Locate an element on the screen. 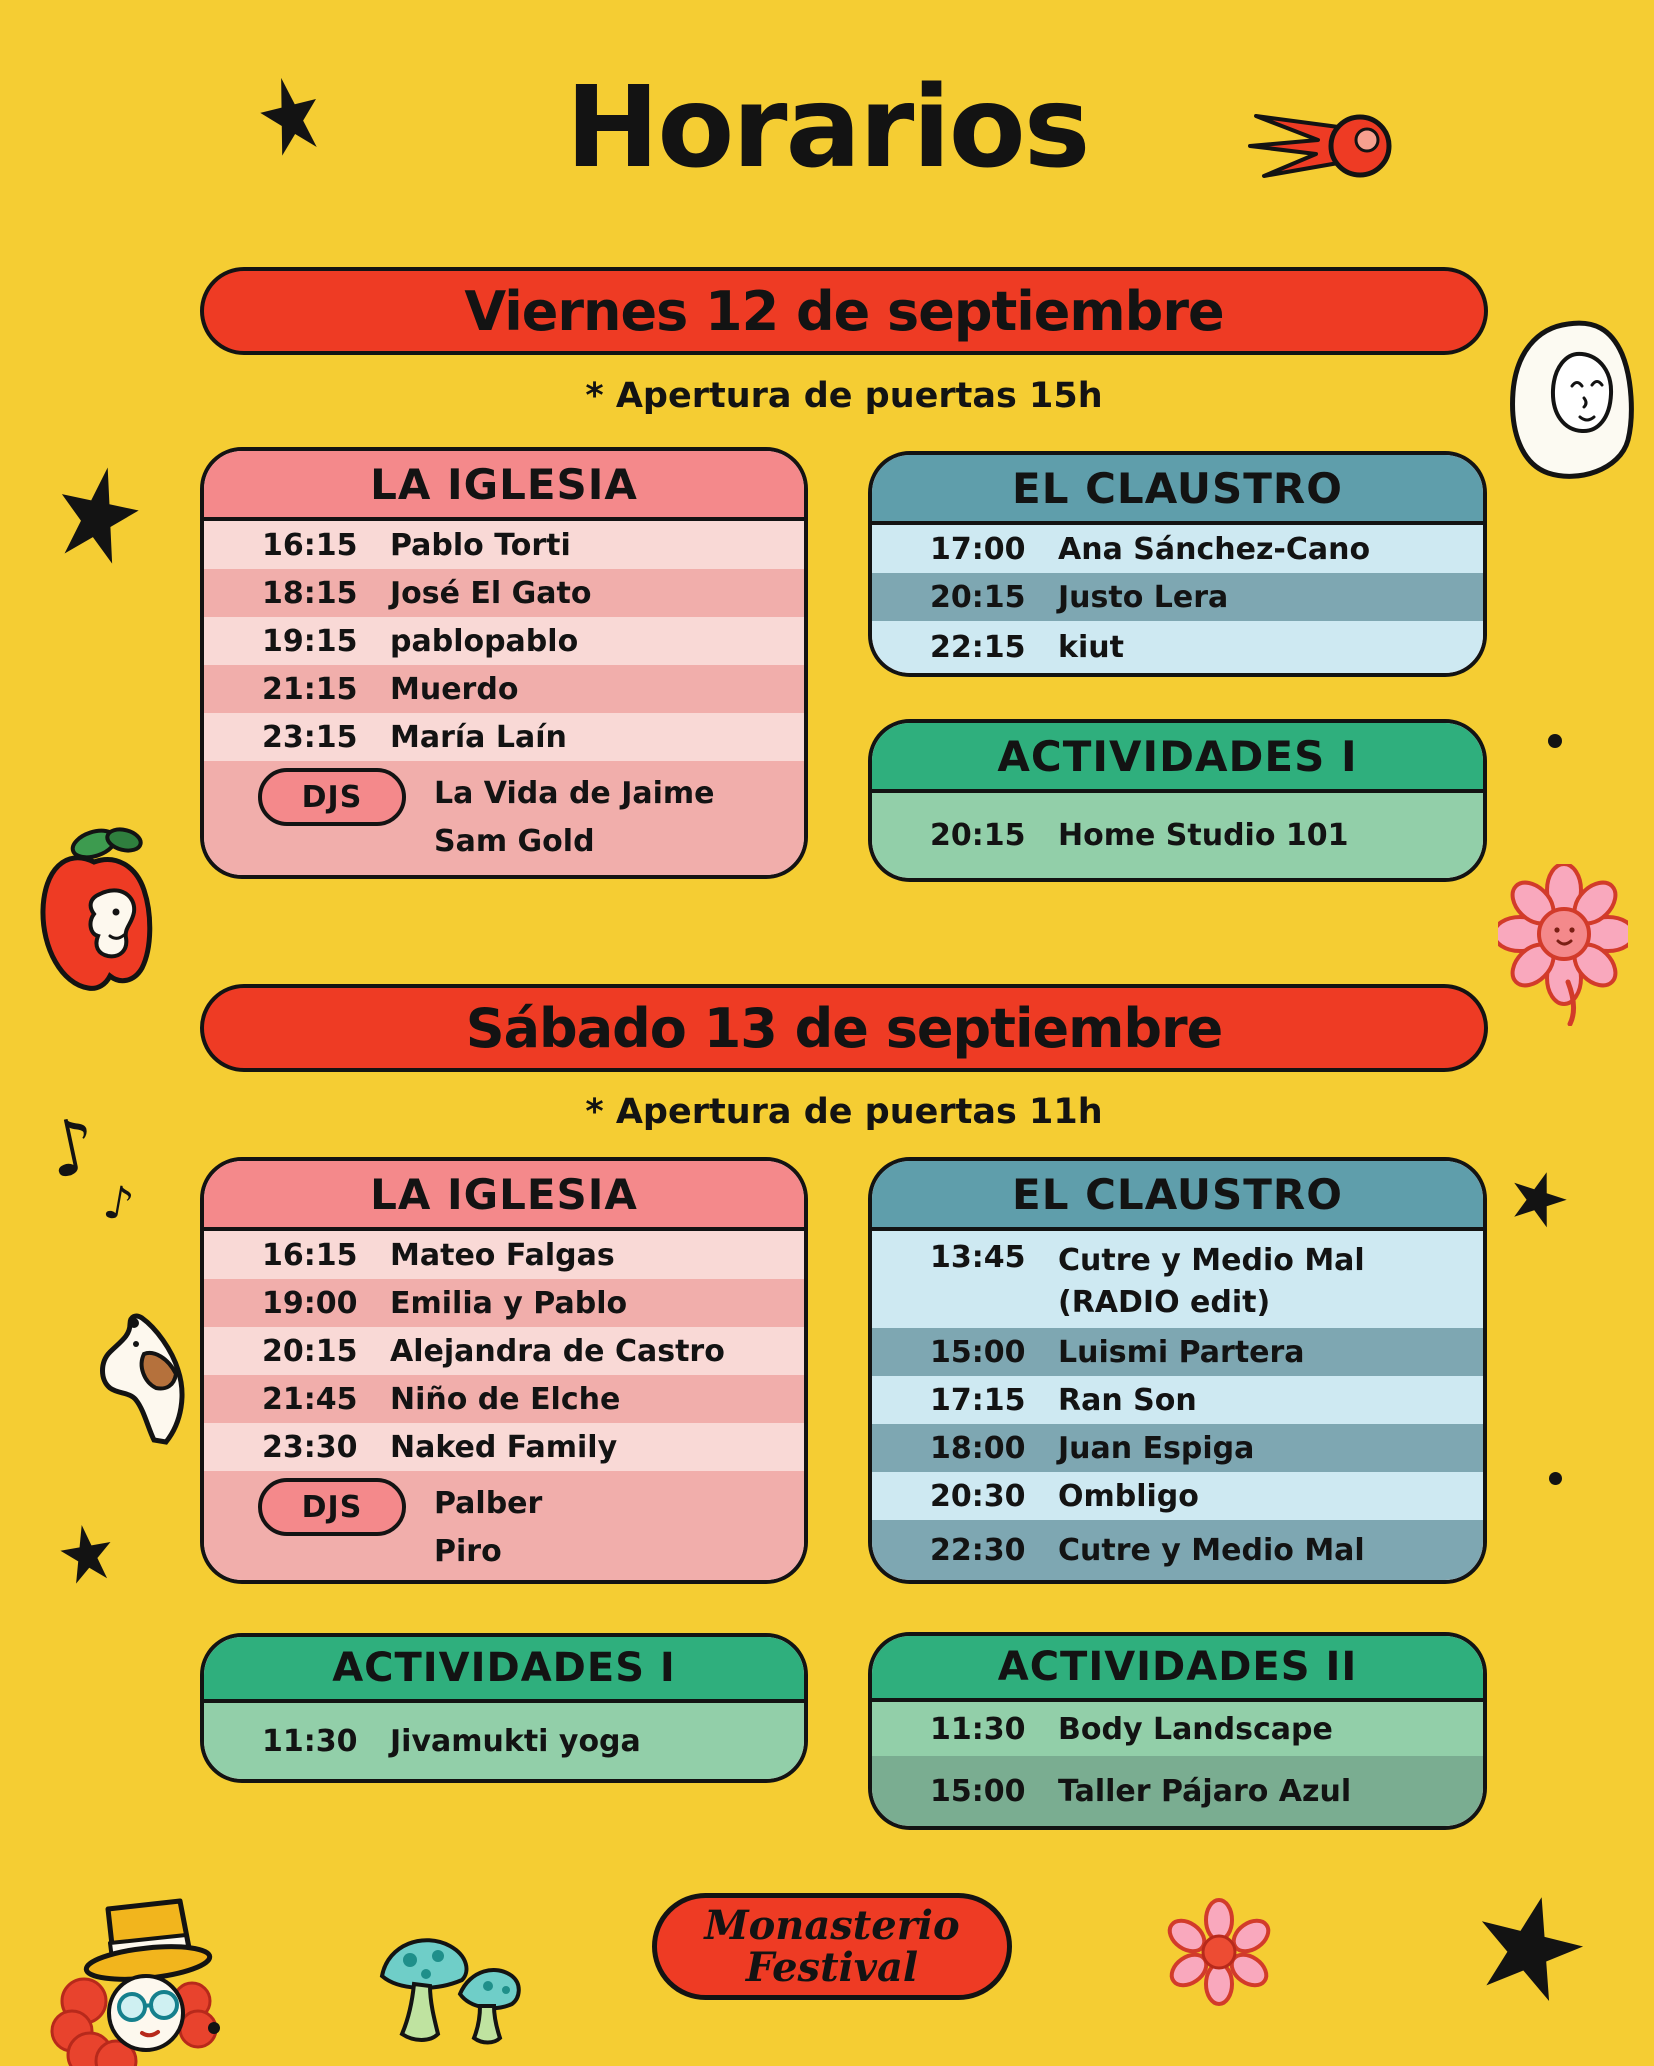 The image size is (1654, 2066). artist-name: Juan Espiga is located at coordinates (1156, 1448).